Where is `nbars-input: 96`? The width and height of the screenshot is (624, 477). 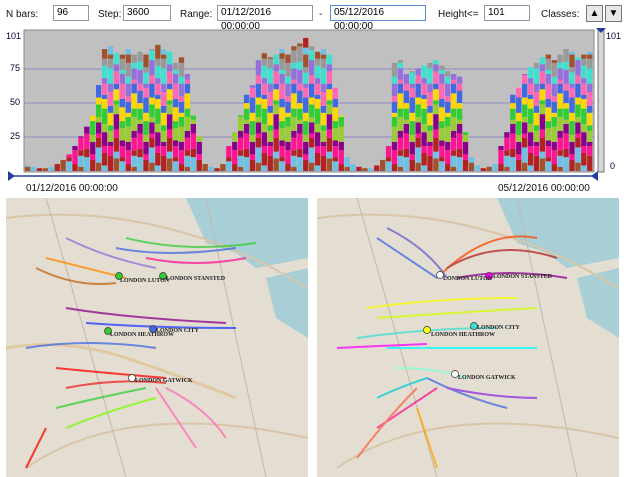
nbars-input: 96 is located at coordinates (71, 13).